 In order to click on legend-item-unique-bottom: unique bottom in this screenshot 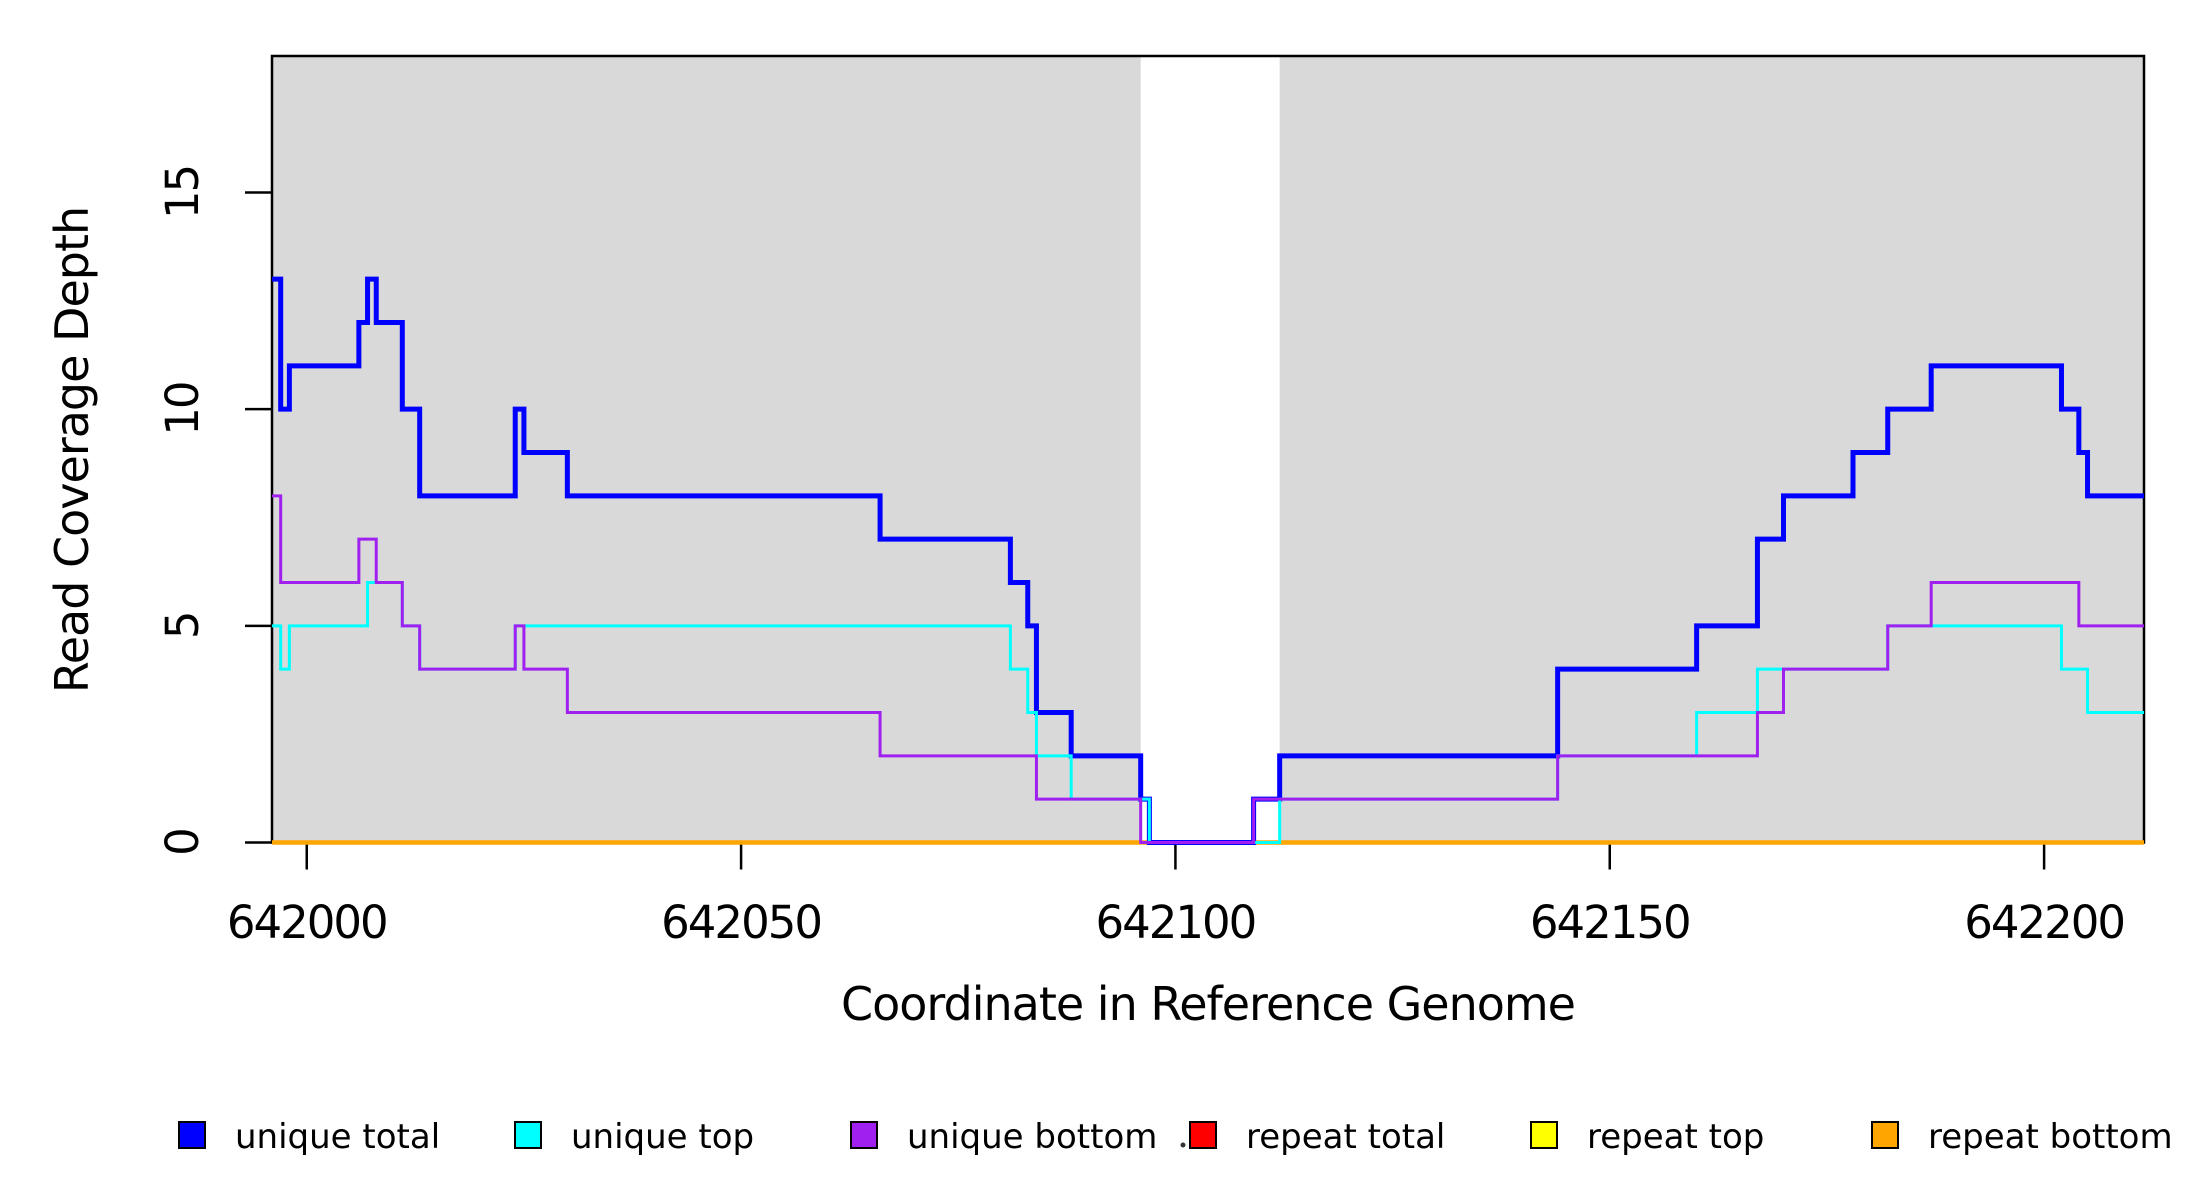, I will do `click(1003, 1137)`.